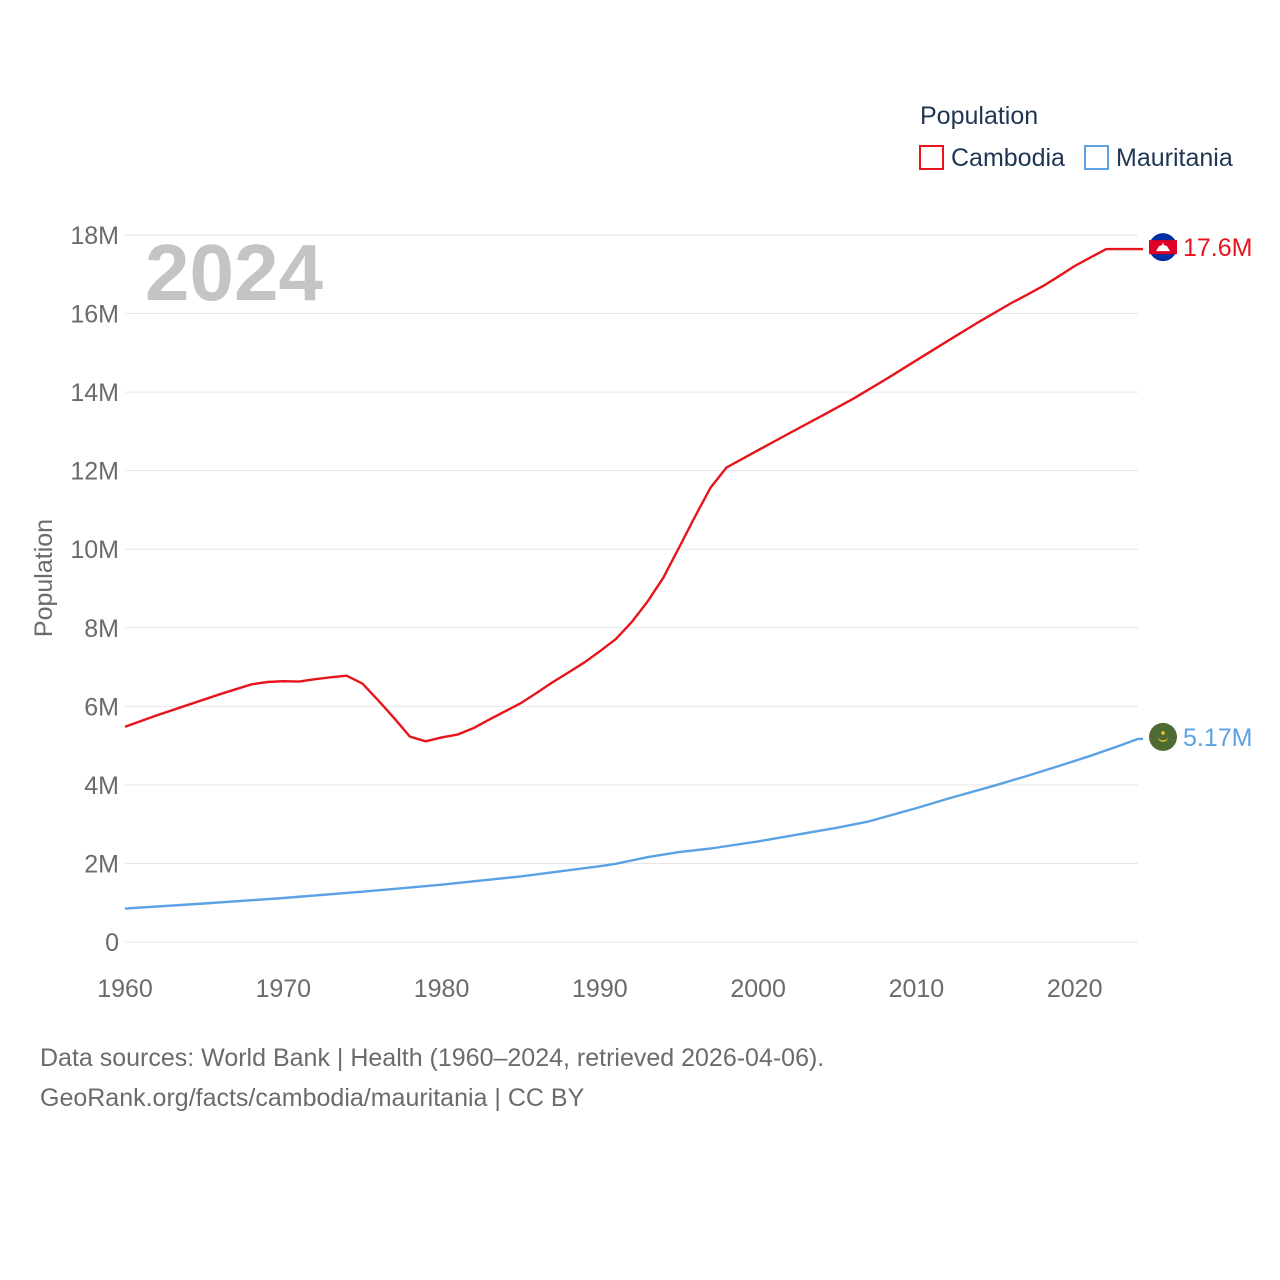 The image size is (1280, 1280). What do you see at coordinates (1075, 989) in the screenshot?
I see `x-tick-label: 2020` at bounding box center [1075, 989].